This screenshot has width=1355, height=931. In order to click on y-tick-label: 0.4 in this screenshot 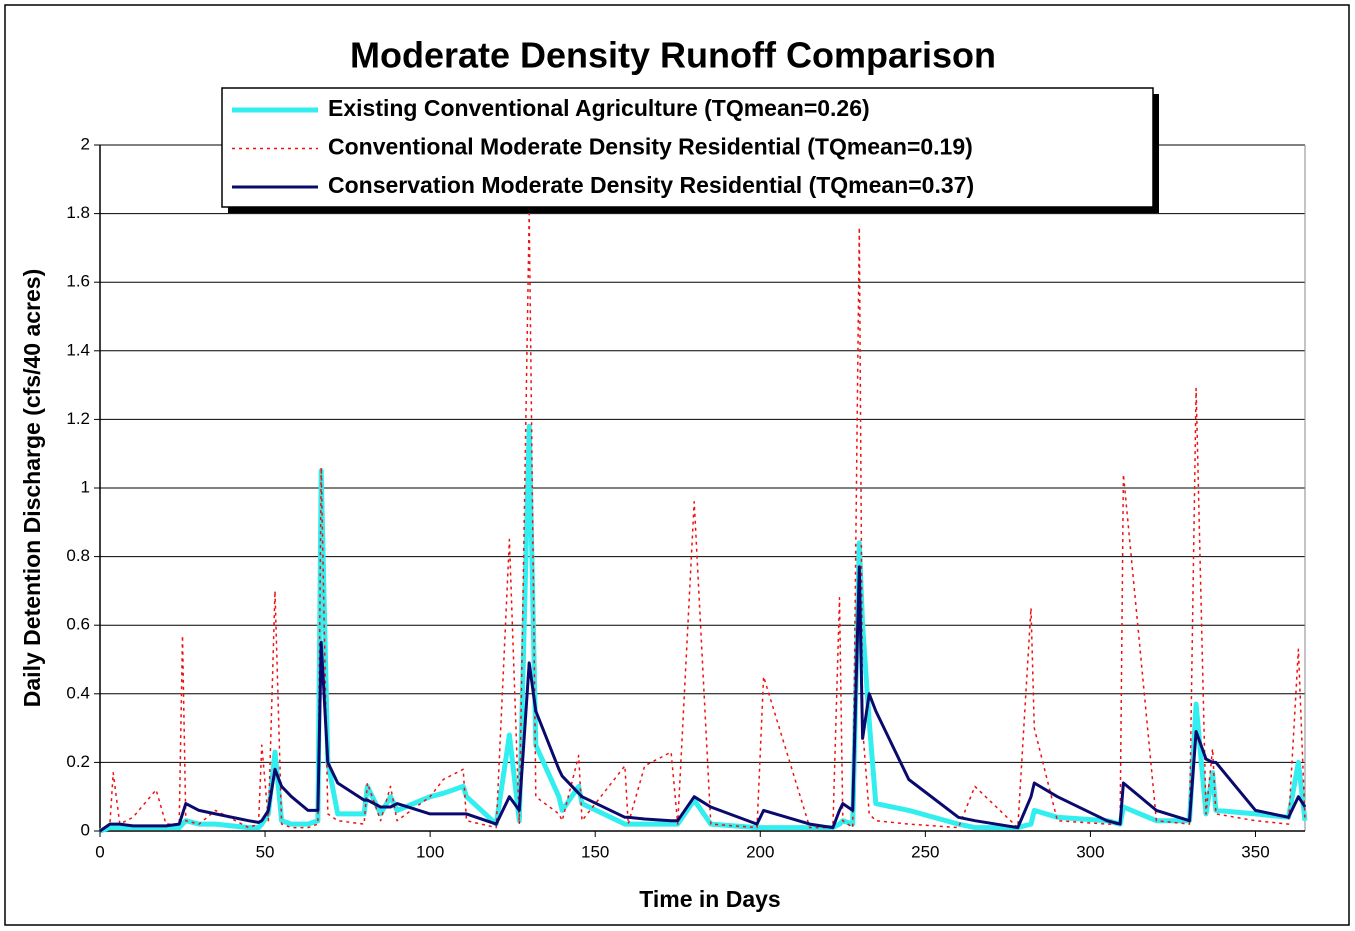, I will do `click(78, 692)`.